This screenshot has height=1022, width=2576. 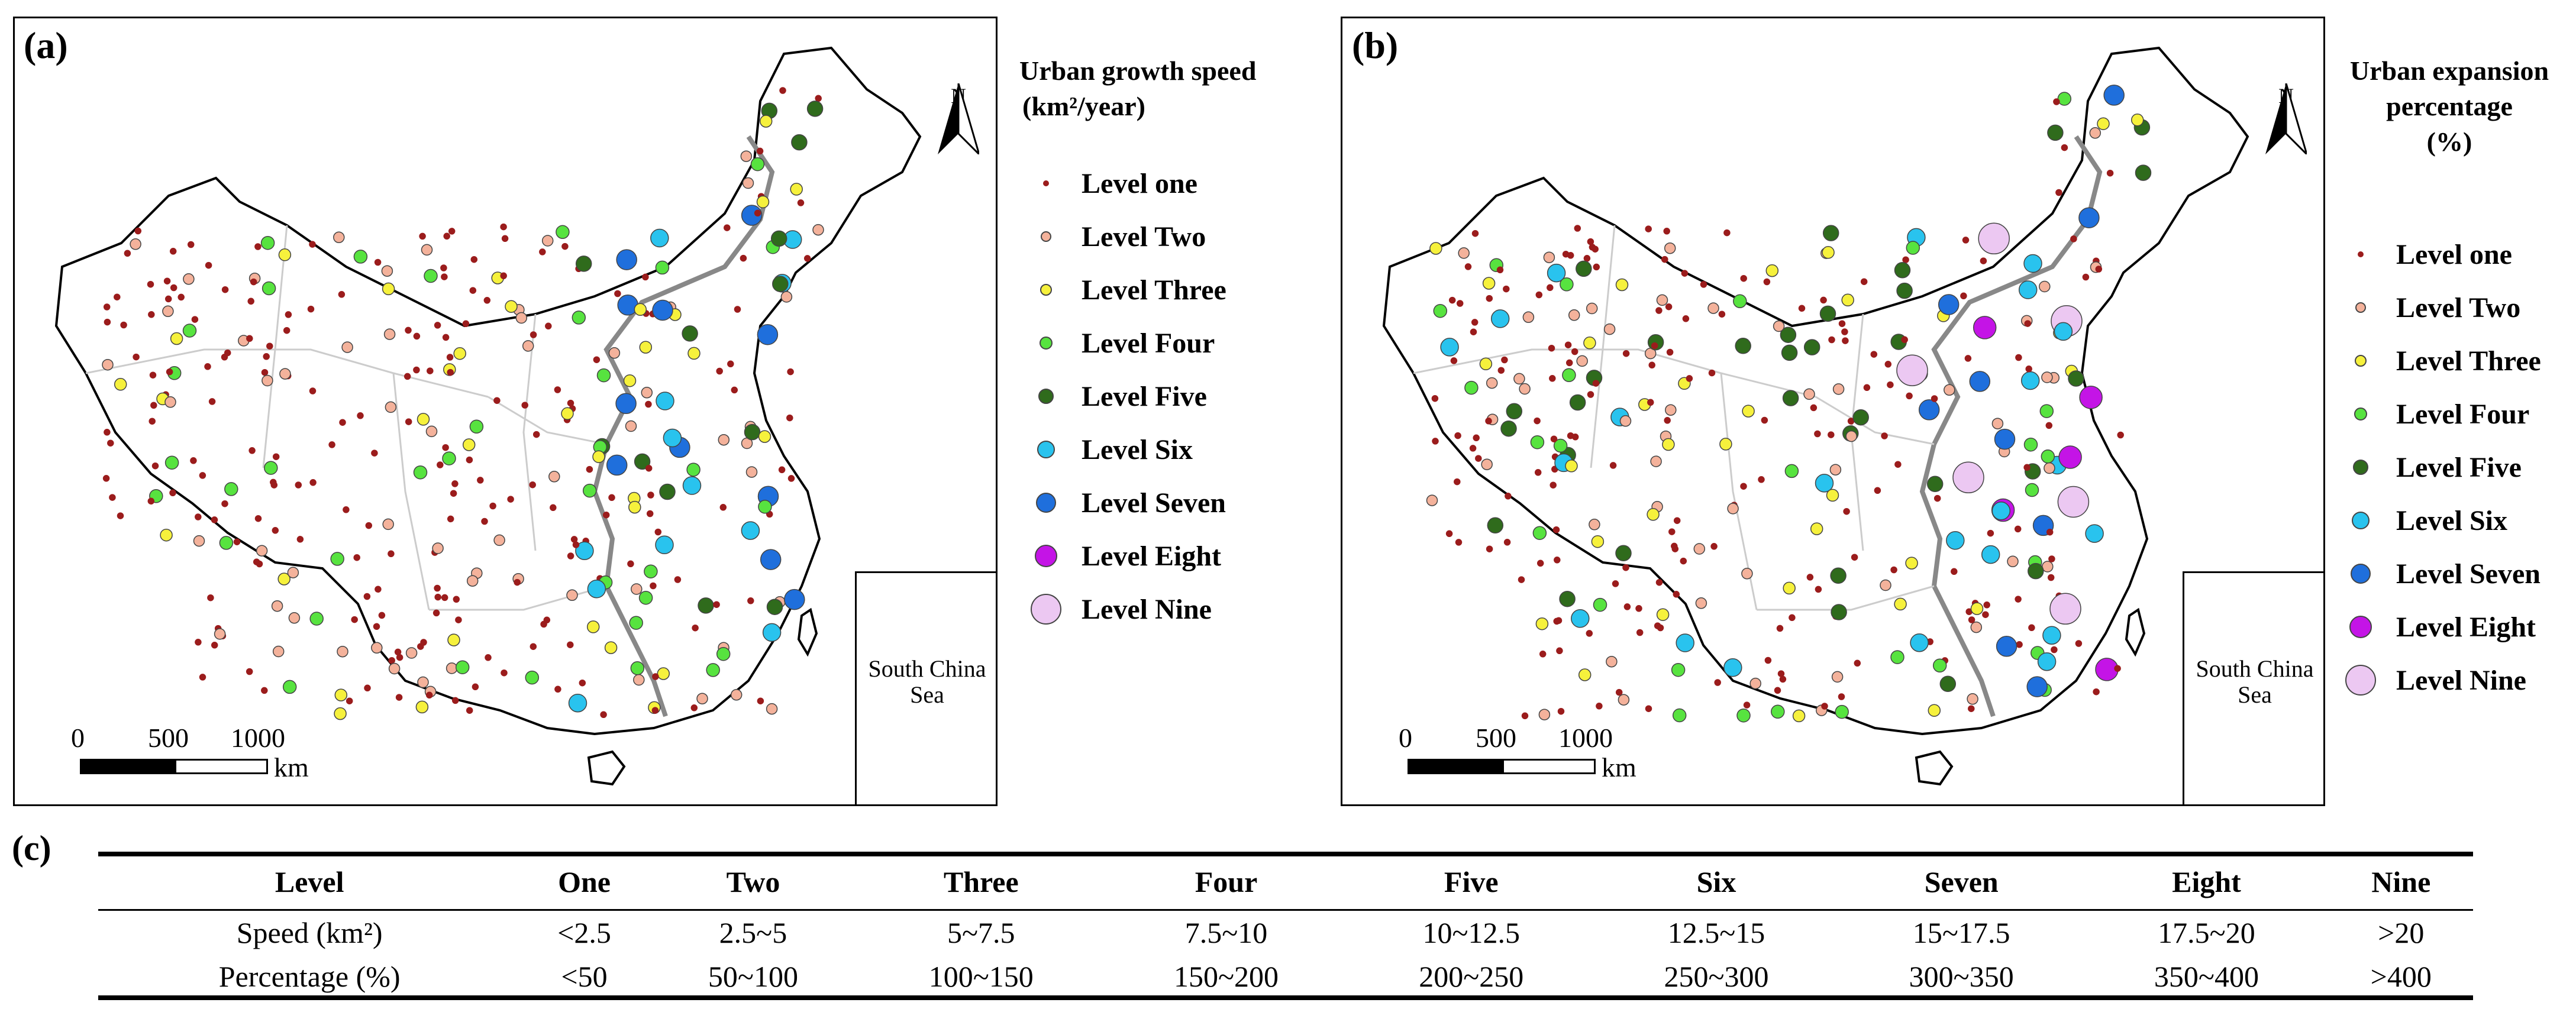 What do you see at coordinates (1471, 976) in the screenshot?
I see `table-cell: 200~250` at bounding box center [1471, 976].